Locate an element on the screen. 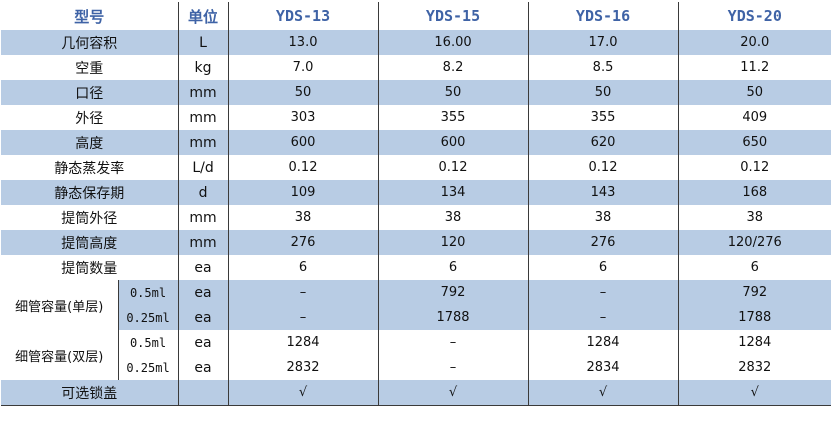 This screenshot has width=832, height=426. table-row: 外径 mm 303 355 355 409 is located at coordinates (416, 117).